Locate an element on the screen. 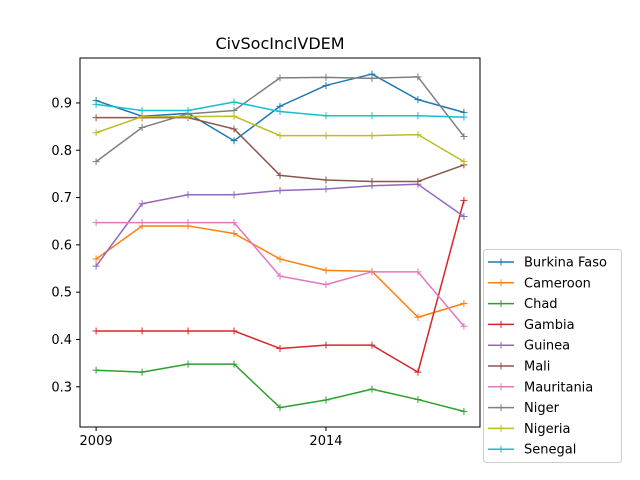 Image resolution: width=640 pixels, height=480 pixels. legend-item-mali: Mali is located at coordinates (519, 367).